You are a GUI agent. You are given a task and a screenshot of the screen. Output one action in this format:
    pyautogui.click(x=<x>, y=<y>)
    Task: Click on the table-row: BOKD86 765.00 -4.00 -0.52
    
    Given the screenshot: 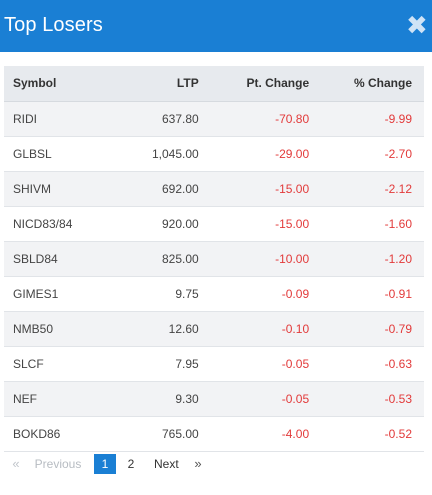 What is the action you would take?
    pyautogui.click(x=214, y=433)
    